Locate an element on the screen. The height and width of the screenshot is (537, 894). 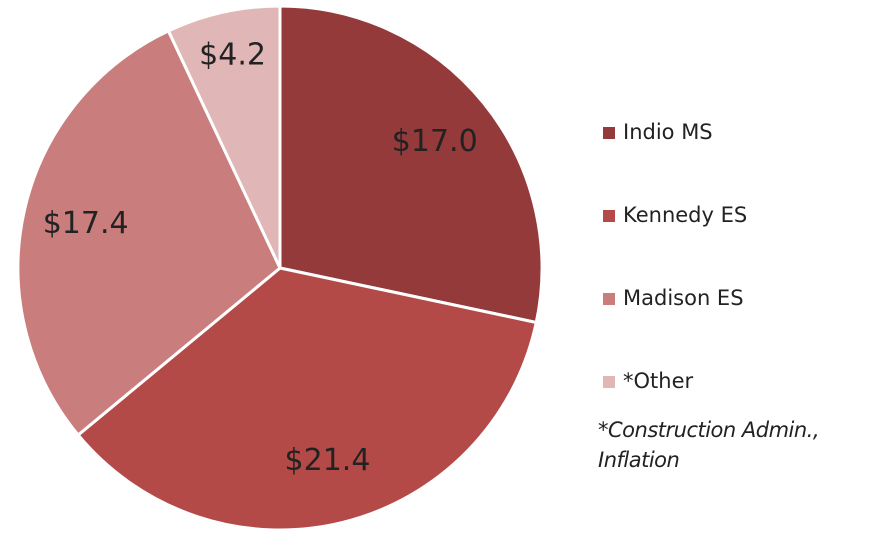
slice-label: $17.0 is located at coordinates (435, 141).